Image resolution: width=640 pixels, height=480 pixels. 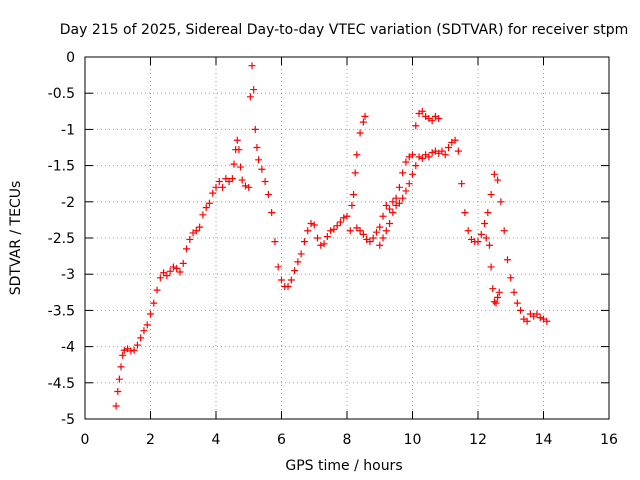 I want to click on y-tick-label: -2, so click(x=68, y=203).